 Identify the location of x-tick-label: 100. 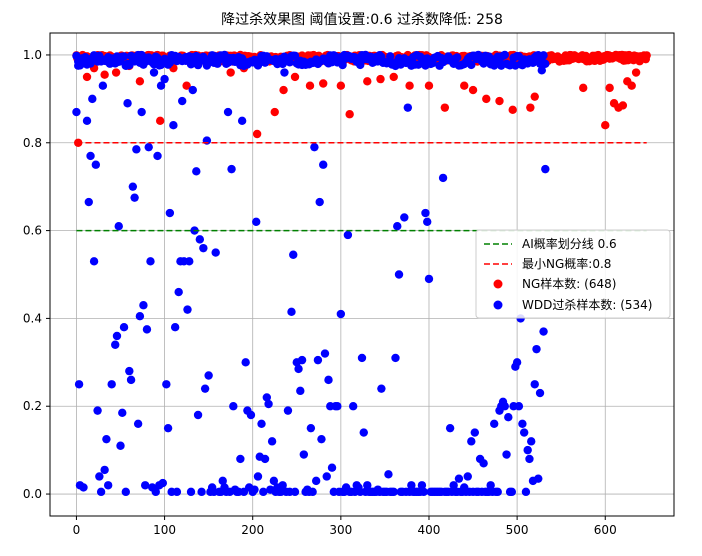
(164, 530).